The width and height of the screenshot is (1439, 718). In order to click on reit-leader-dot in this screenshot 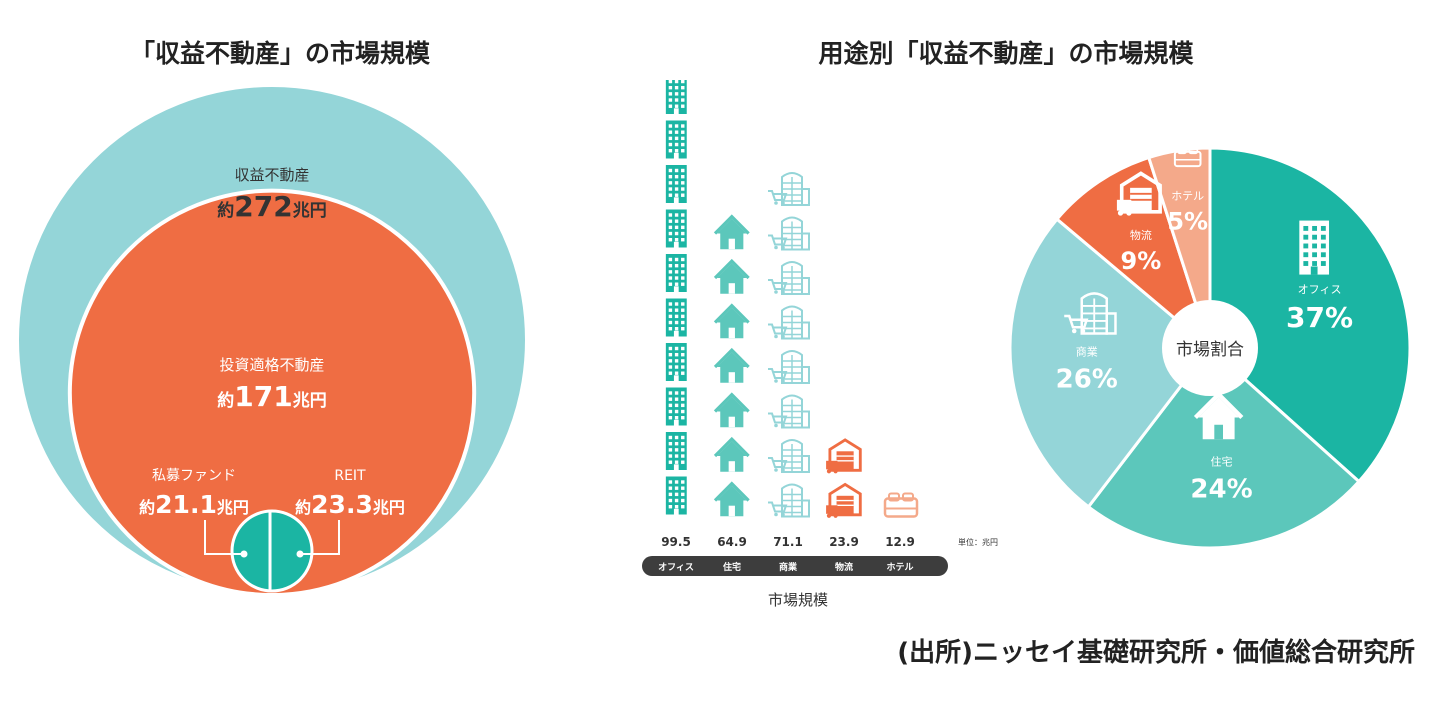, I will do `click(300, 554)`.